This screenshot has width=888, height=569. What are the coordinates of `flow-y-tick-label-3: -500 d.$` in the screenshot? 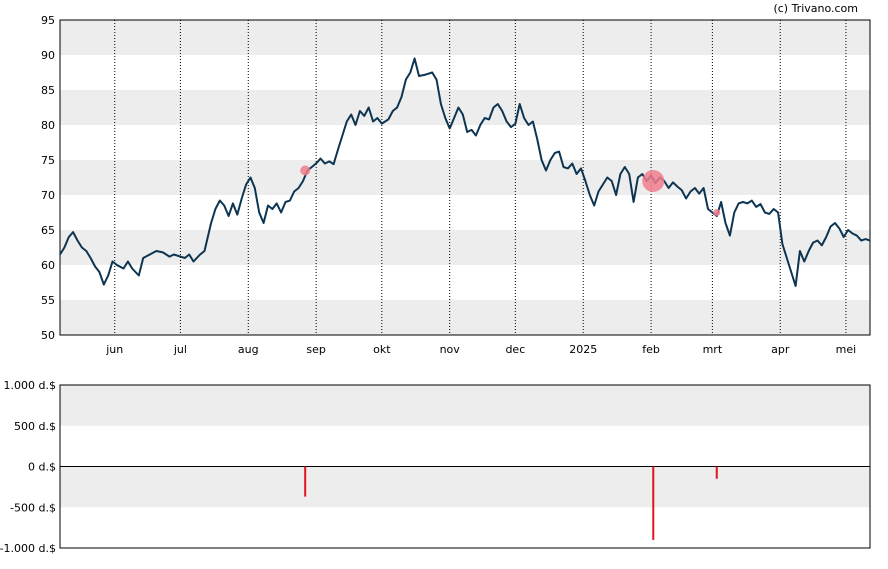 It's located at (33, 507).